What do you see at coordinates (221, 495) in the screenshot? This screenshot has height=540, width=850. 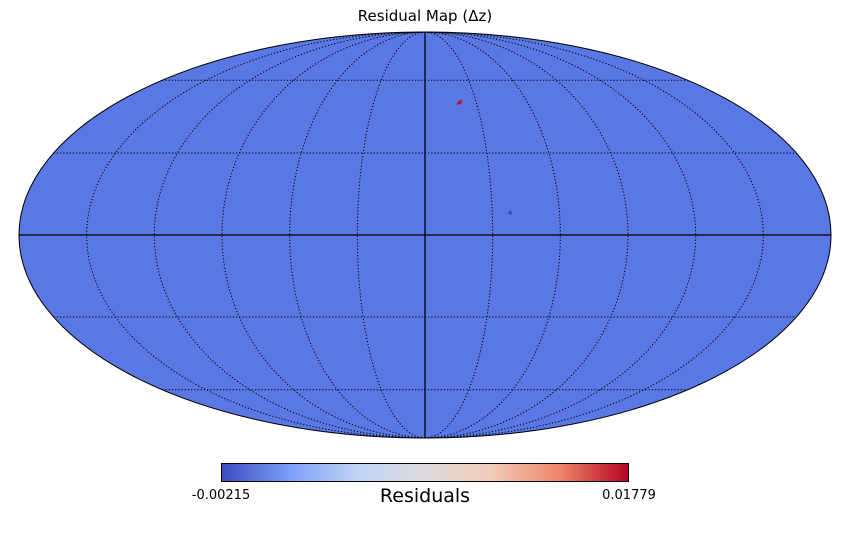 I see `colorbar-min-label: -0.00215` at bounding box center [221, 495].